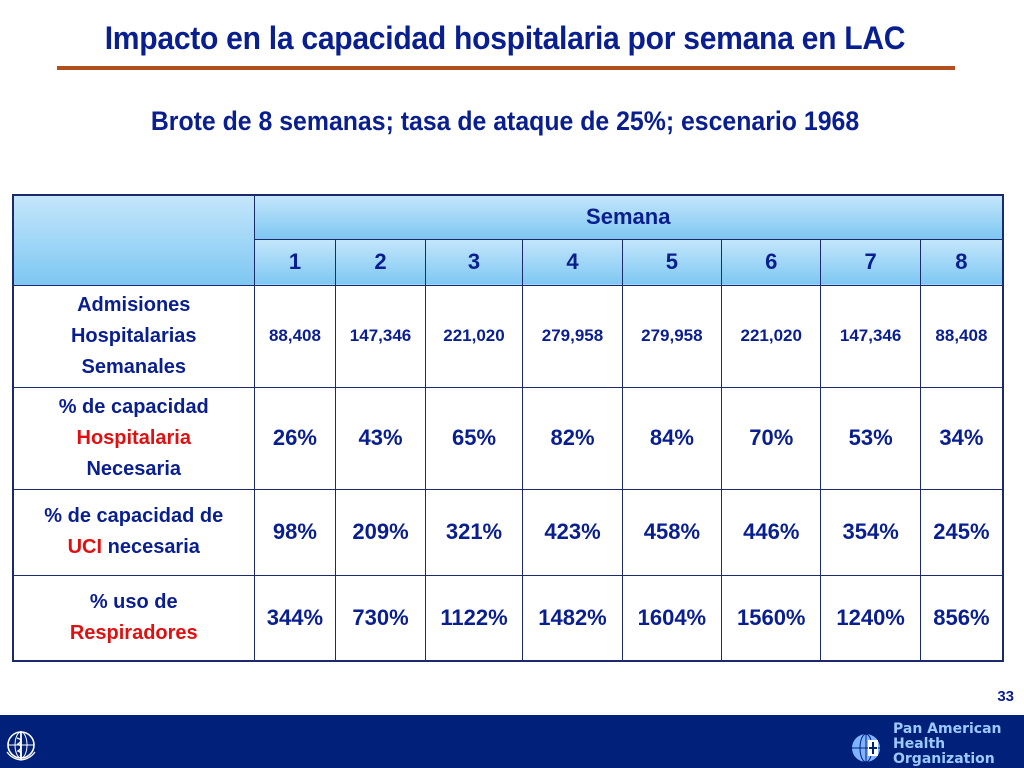 The height and width of the screenshot is (768, 1024). I want to click on row-label-capacidad-hospitalaria: % de capacidad Hospitalaria Necesaria, so click(133, 438).